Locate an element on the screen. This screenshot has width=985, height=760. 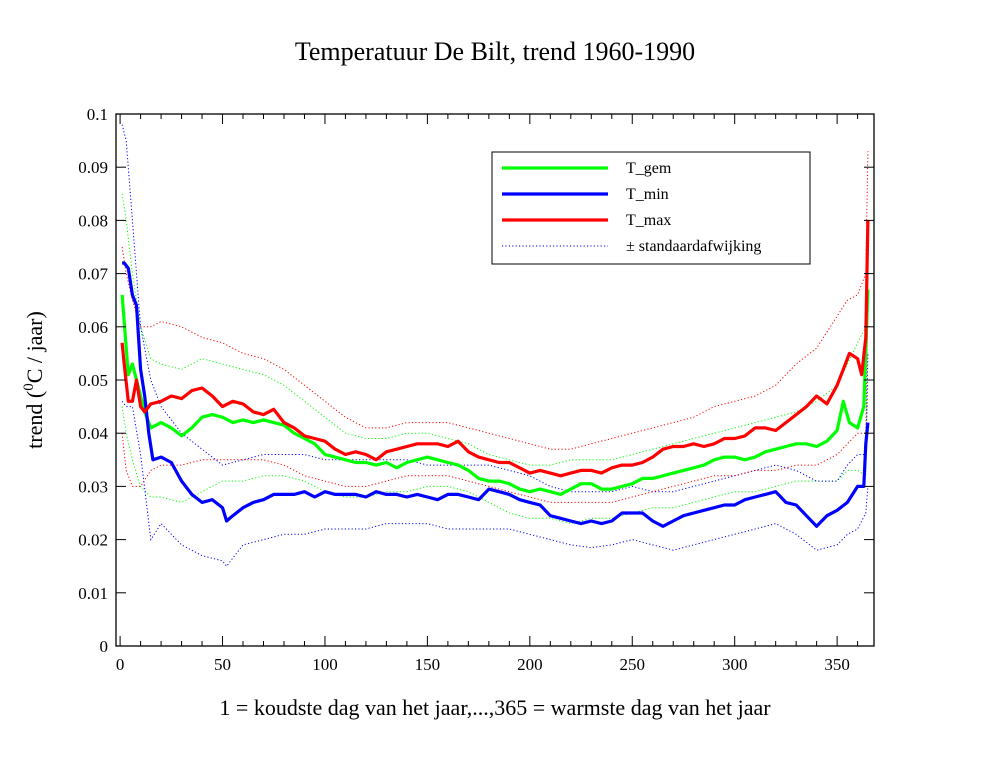
y-tick-label: 0.01 is located at coordinates (93, 593).